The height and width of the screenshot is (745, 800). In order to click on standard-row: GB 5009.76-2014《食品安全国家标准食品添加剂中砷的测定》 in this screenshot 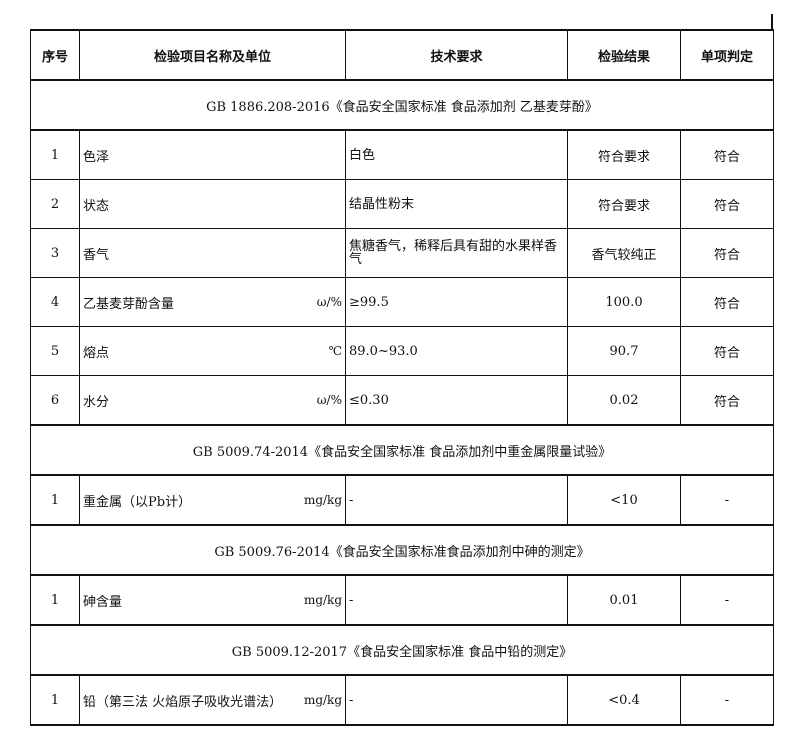, I will do `click(402, 550)`.